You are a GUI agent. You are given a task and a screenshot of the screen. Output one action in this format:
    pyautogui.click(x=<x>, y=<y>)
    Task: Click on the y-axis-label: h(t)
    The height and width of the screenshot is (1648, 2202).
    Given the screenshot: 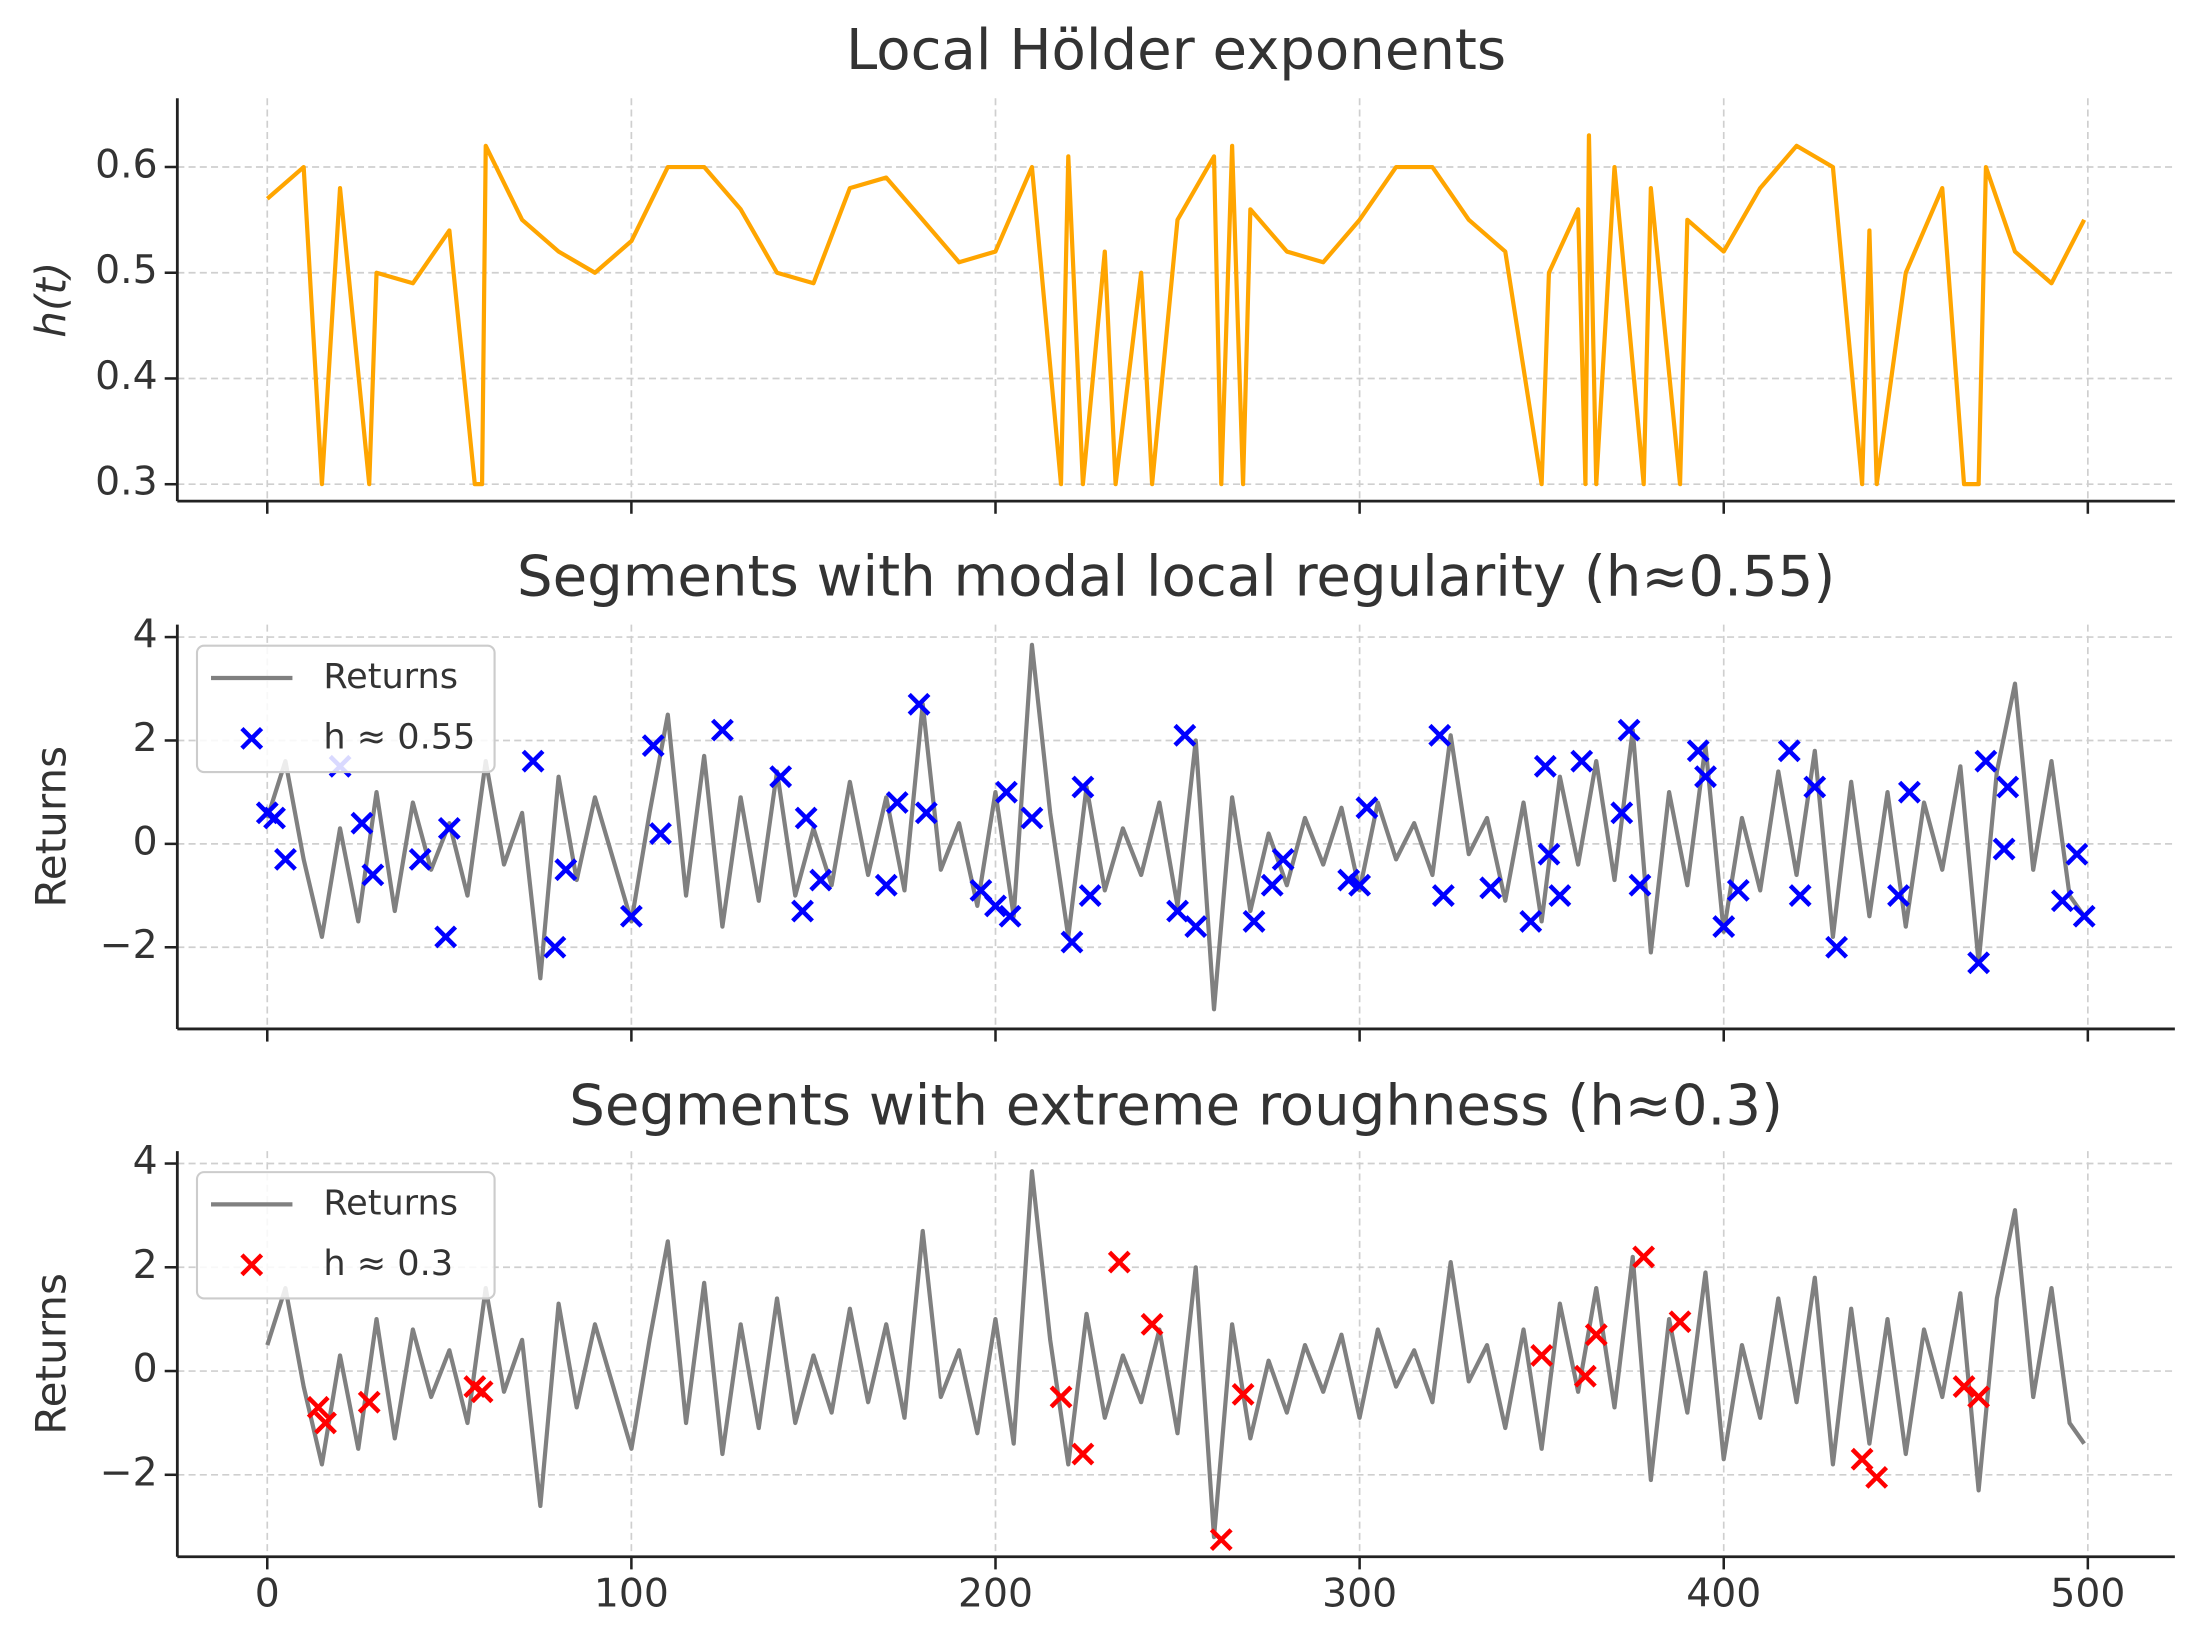 What is the action you would take?
    pyautogui.click(x=50, y=300)
    